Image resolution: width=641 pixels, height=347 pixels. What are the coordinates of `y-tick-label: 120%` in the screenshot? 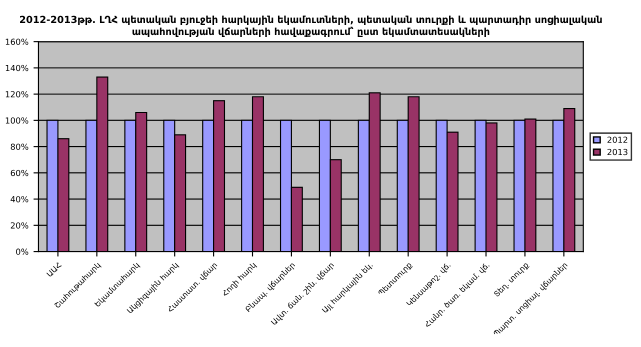 It's located at (17, 94).